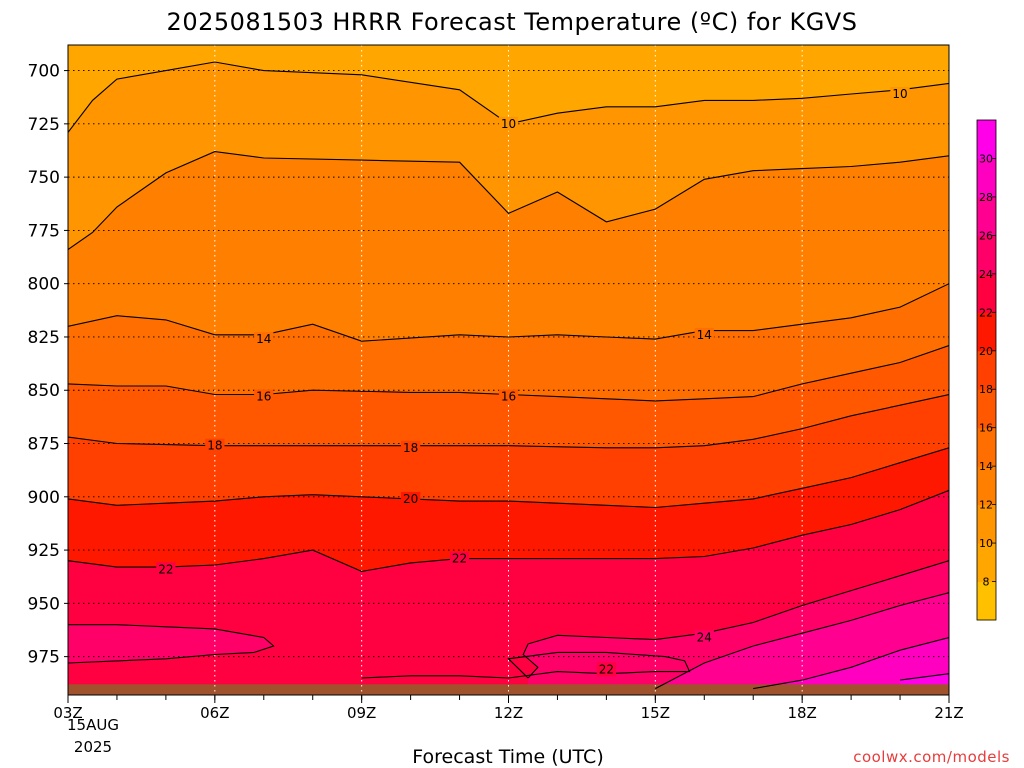  Describe the element at coordinates (986, 389) in the screenshot. I see `colorbar-label: 18` at that location.